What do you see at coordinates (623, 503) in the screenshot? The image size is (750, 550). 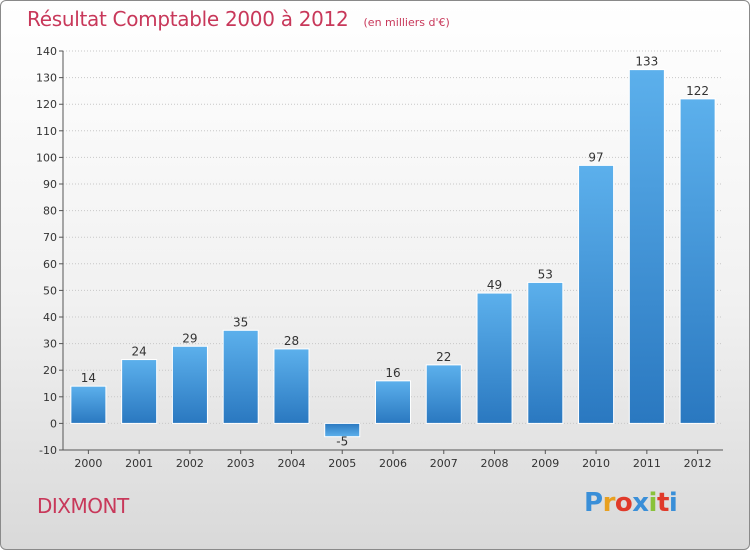 I see `logo-letter: o` at bounding box center [623, 503].